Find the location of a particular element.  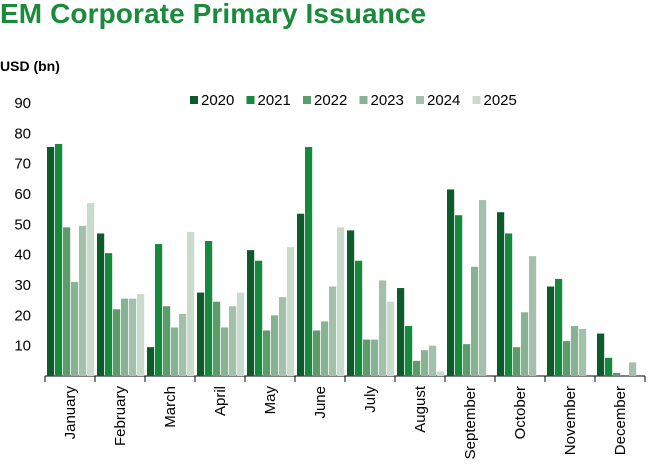

y-tick-label: 60 is located at coordinates (22, 194).